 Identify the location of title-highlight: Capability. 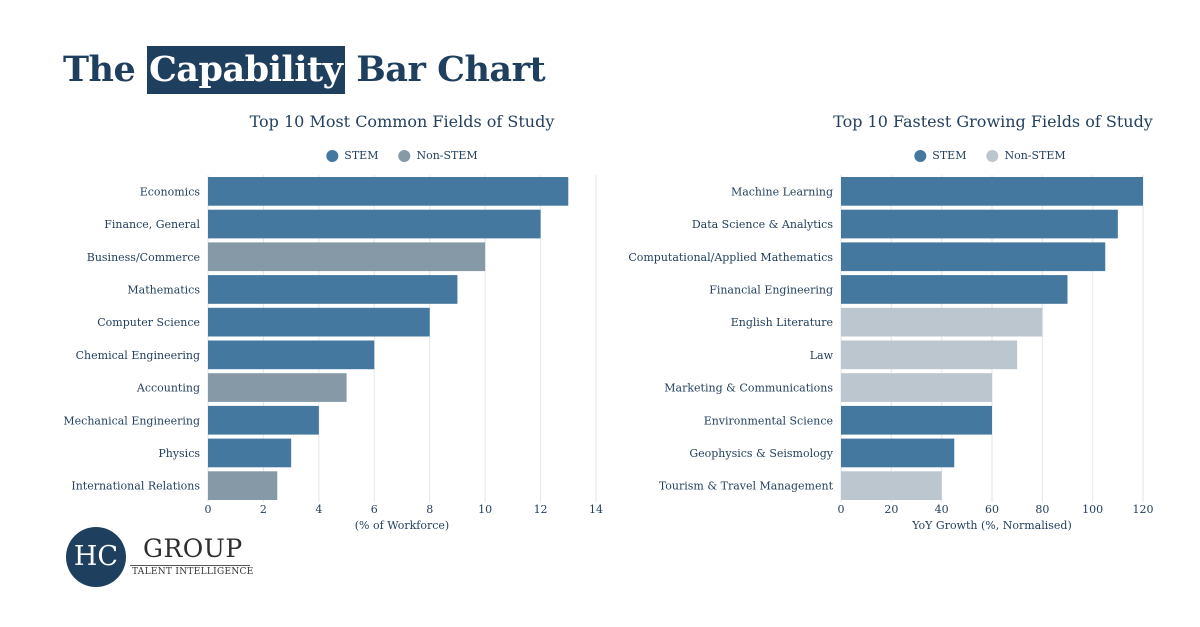
(245, 70).